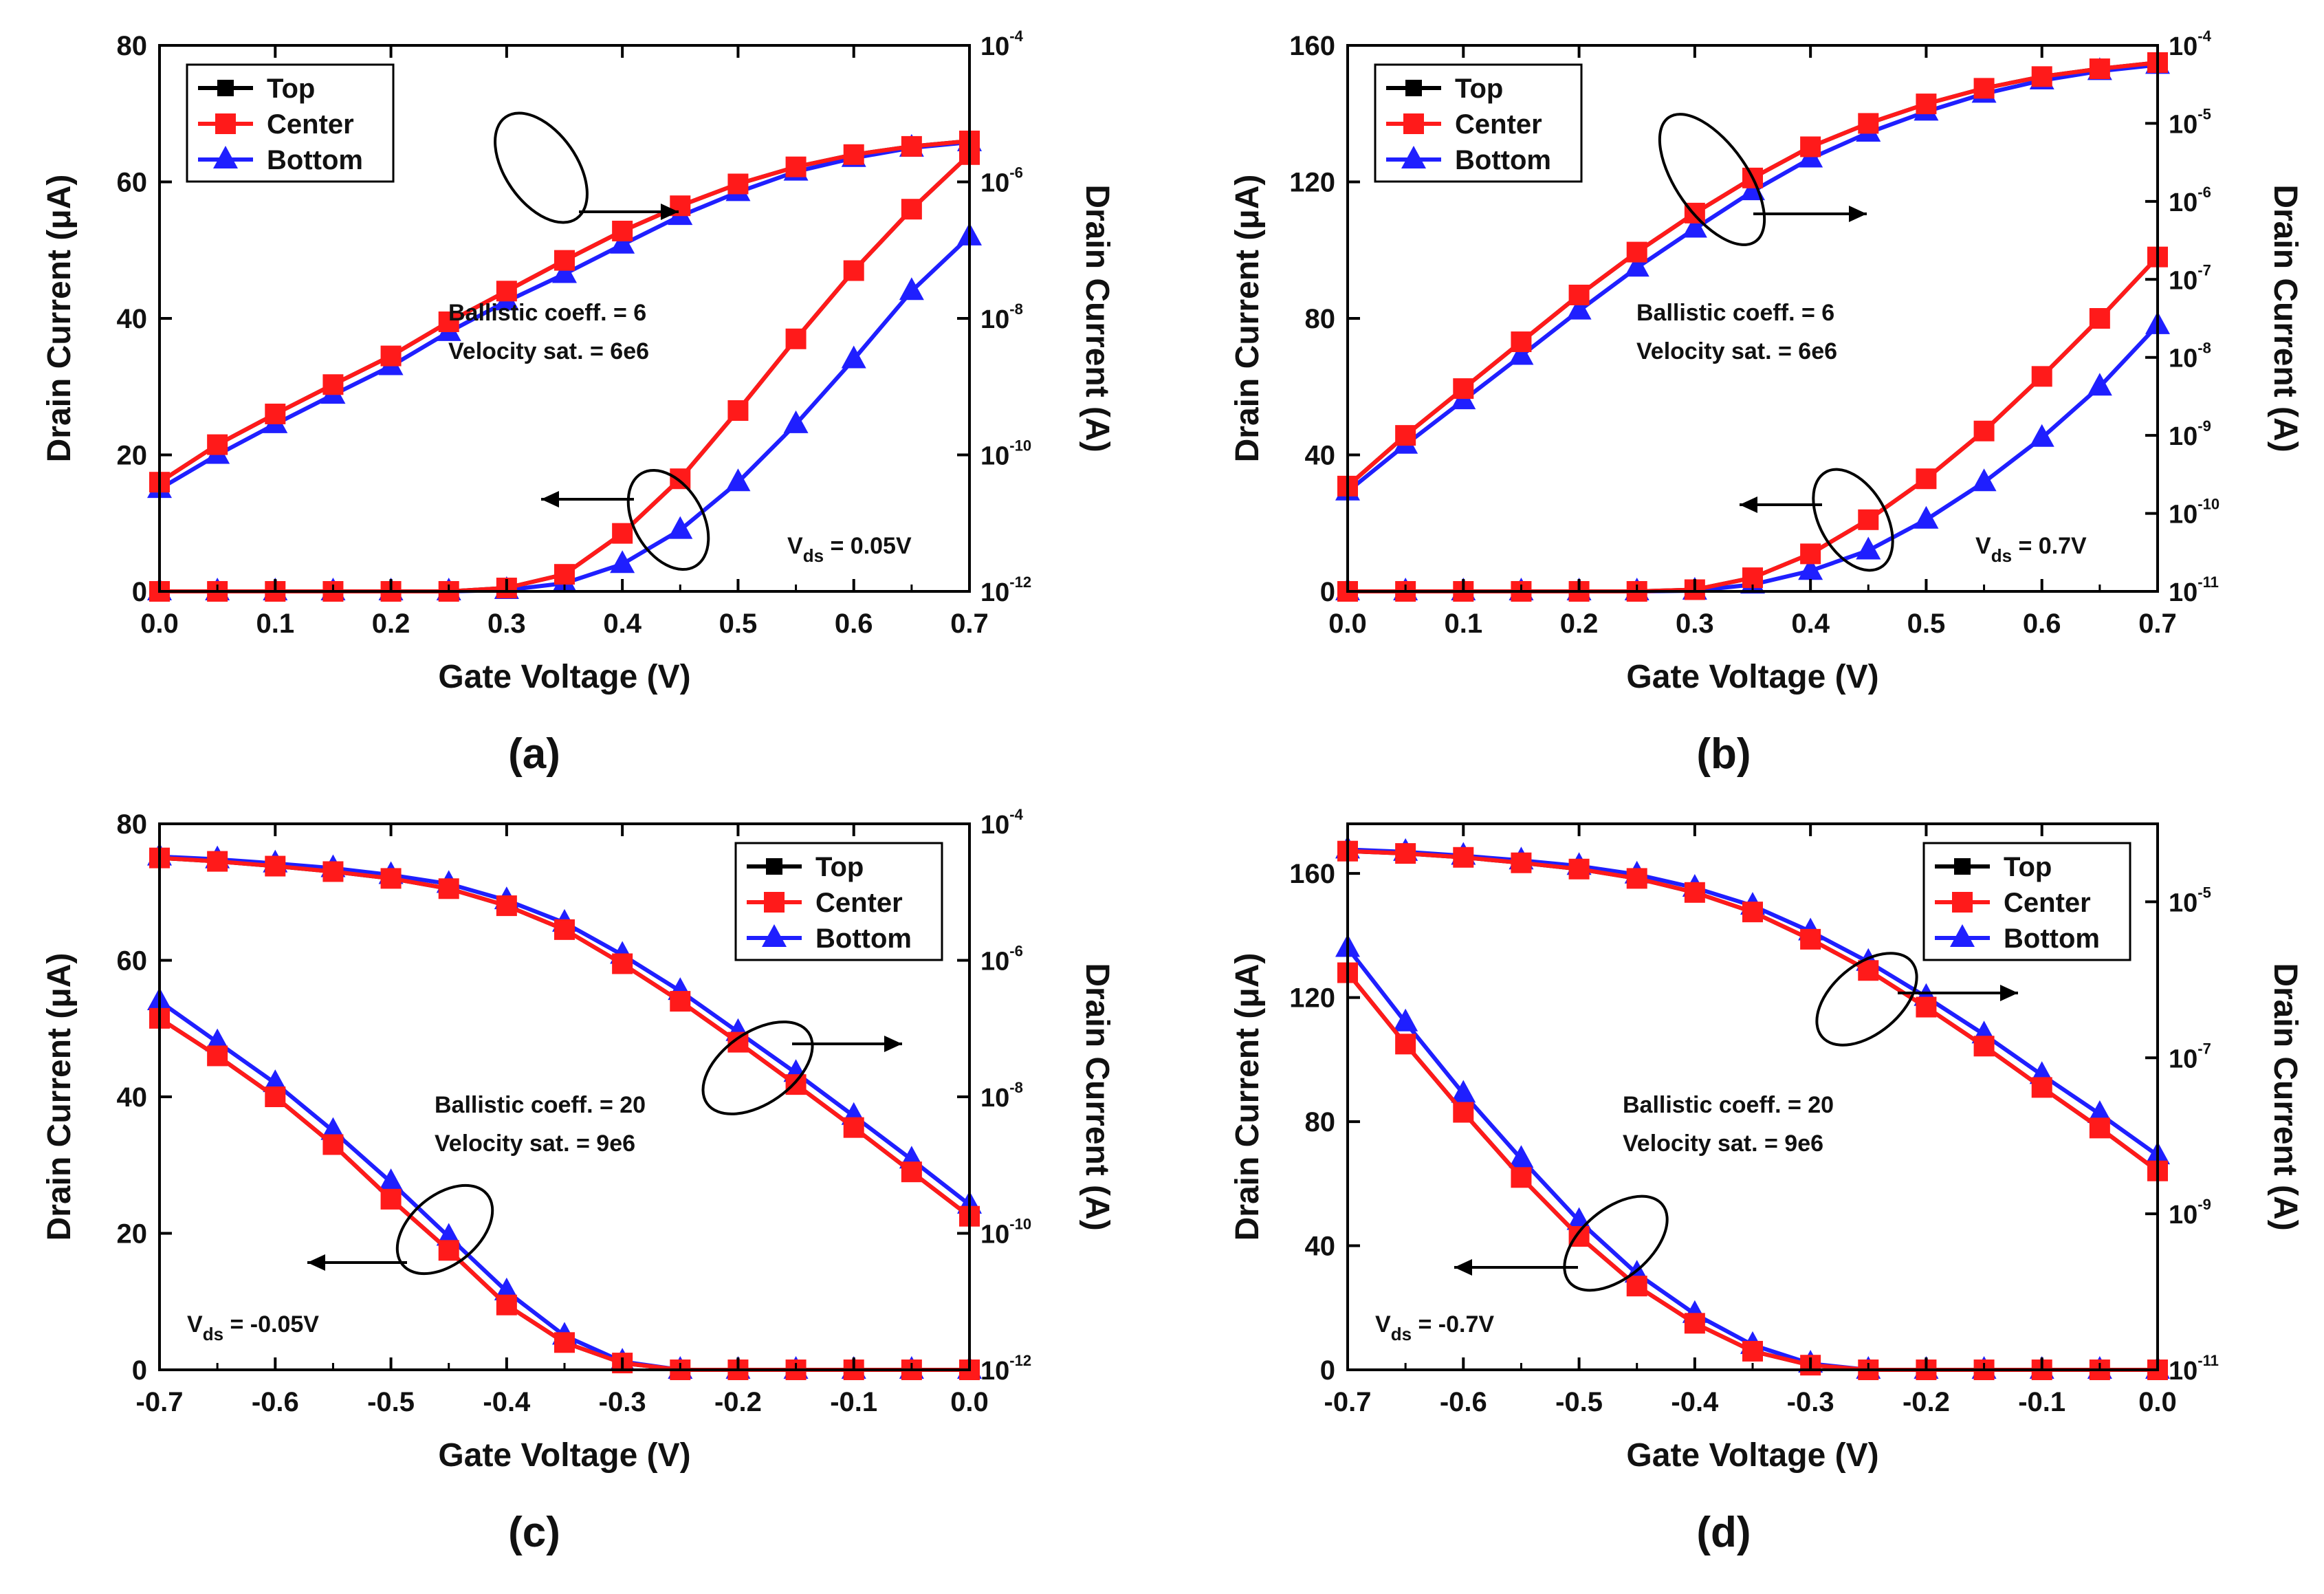 This screenshot has height=1594, width=2324. I want to click on x-tick-label: -0.1, so click(2042, 1402).